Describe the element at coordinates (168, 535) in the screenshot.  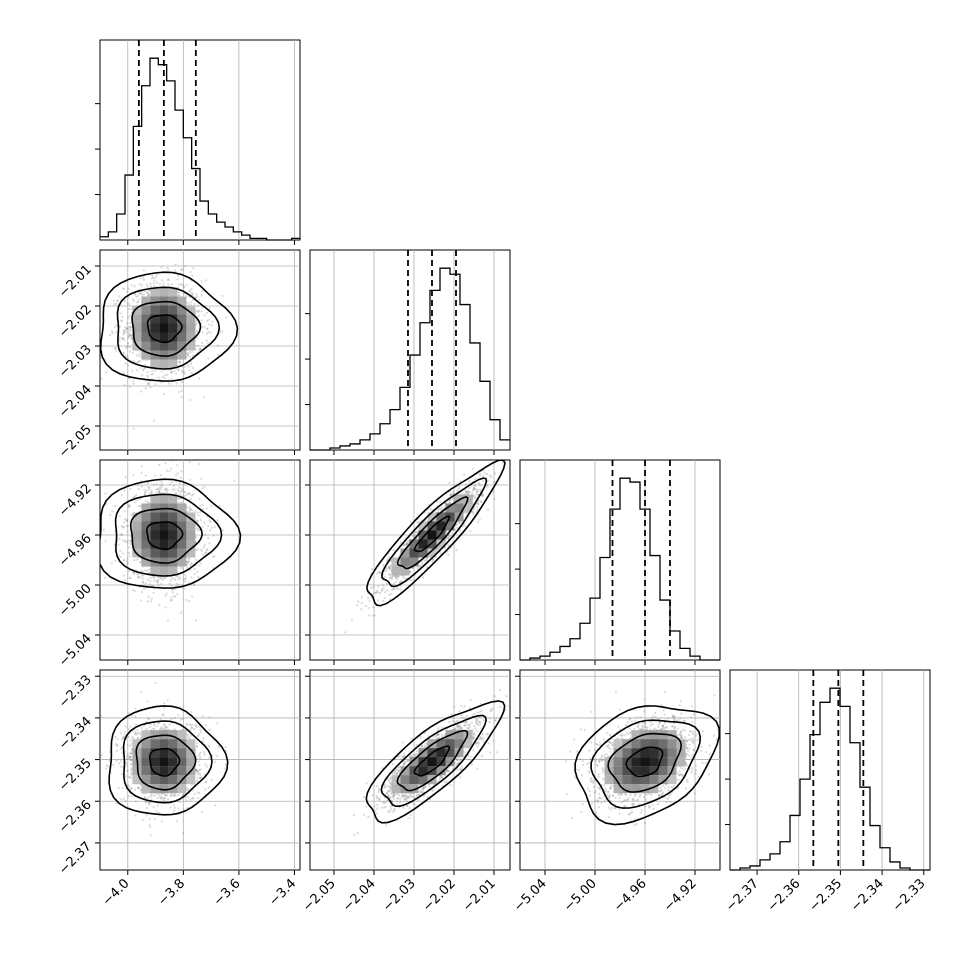
I see `contour-line` at that location.